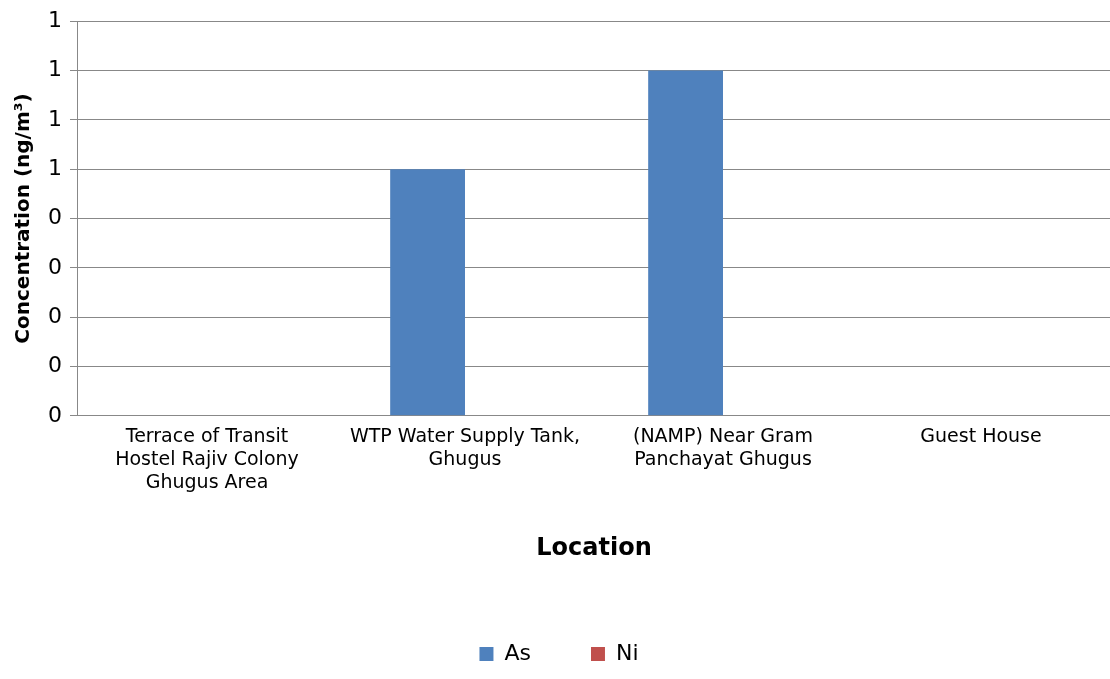 The image size is (1110, 679). What do you see at coordinates (465, 446) in the screenshot?
I see `x-tick-label: WTP Water Supply Tank, Ghugus` at bounding box center [465, 446].